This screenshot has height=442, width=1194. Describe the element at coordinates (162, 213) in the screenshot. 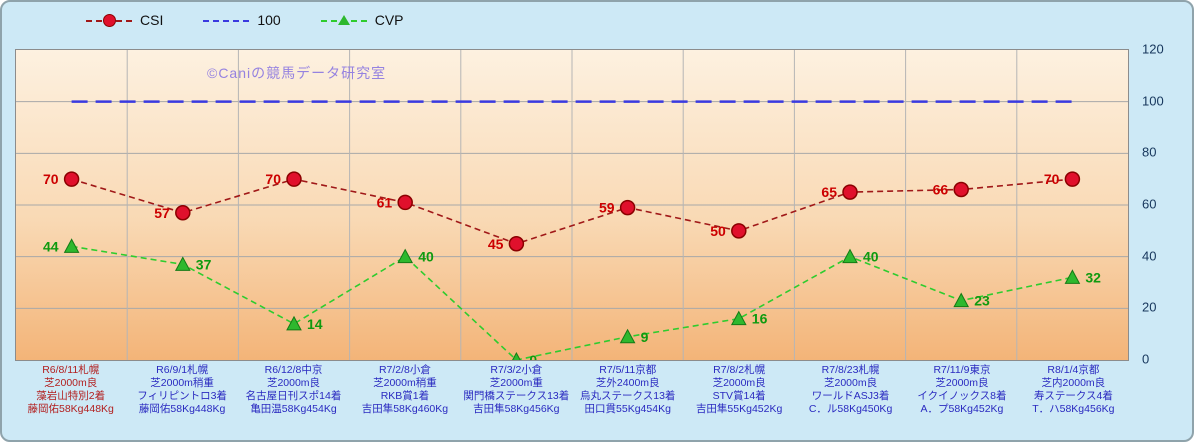

I see `value-label-csi: 57` at that location.